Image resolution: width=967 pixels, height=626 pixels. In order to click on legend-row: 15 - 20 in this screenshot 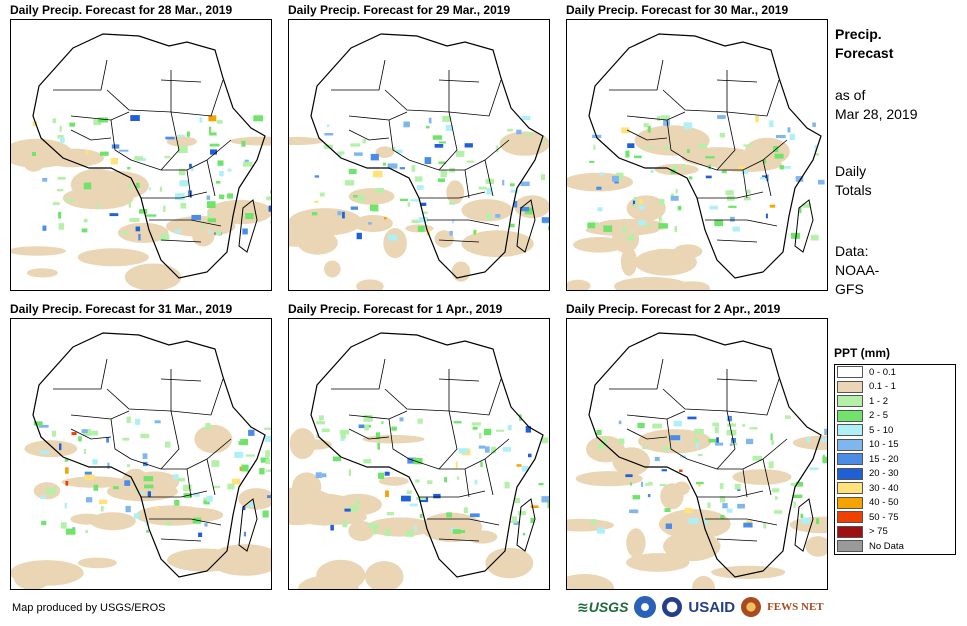, I will do `click(895, 459)`.